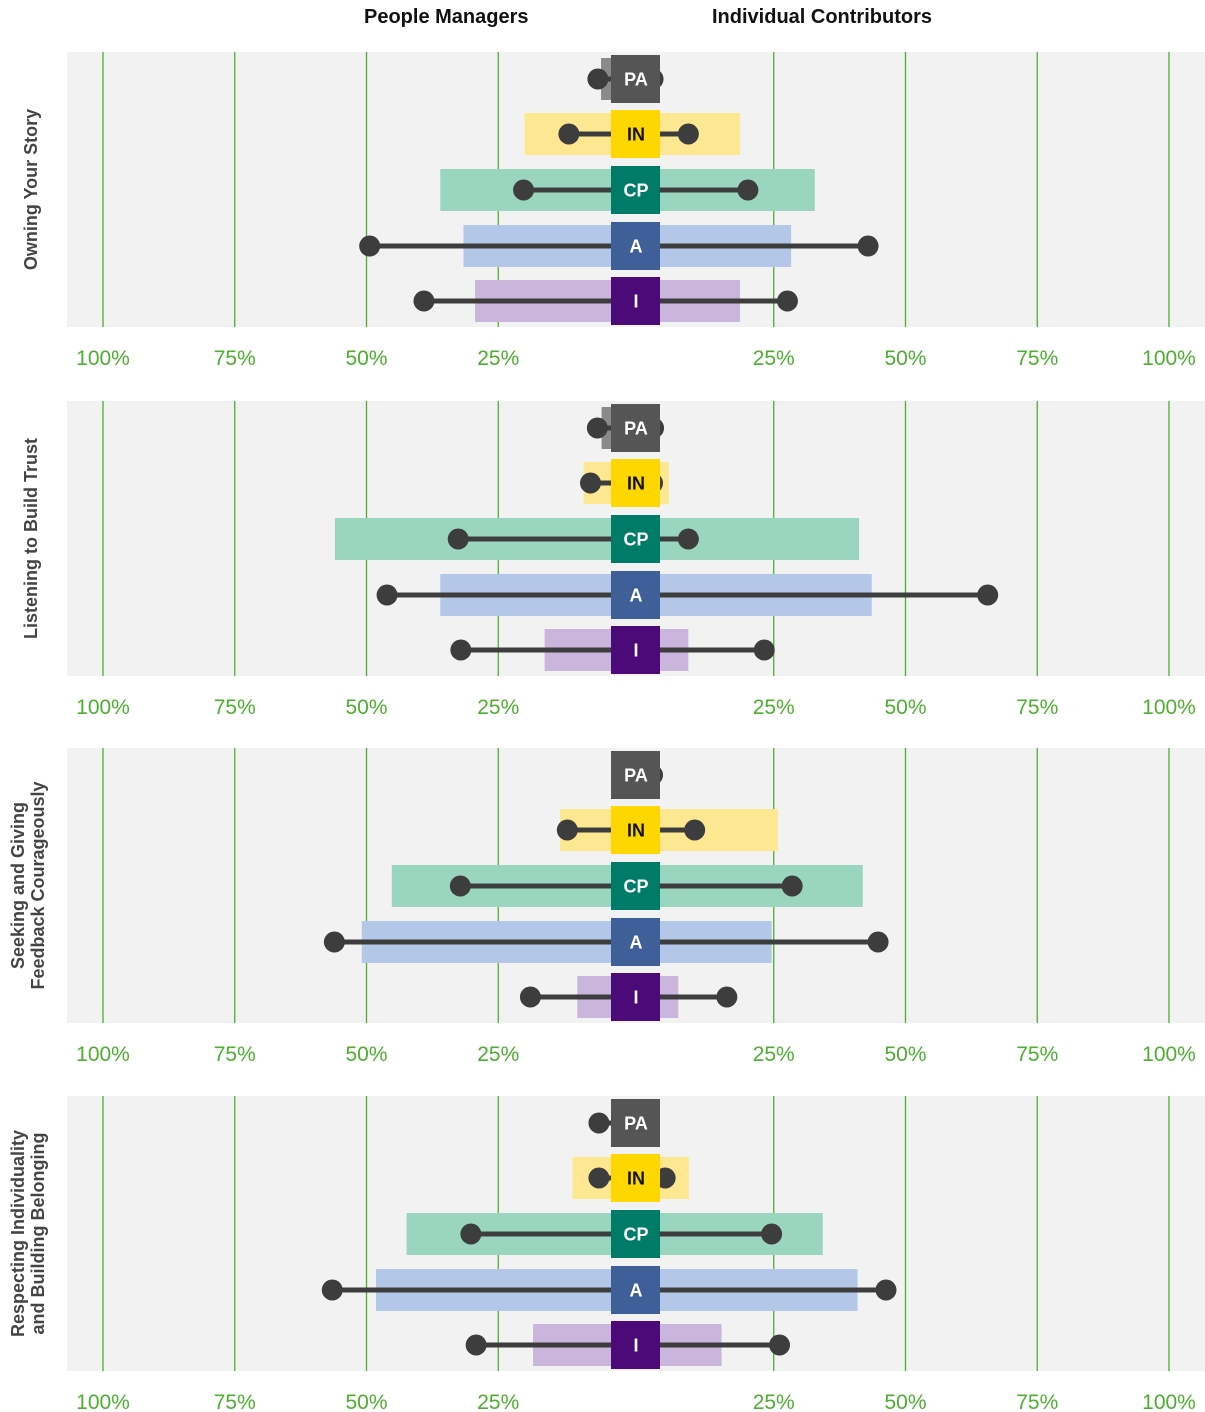 The height and width of the screenshot is (1412, 1205). What do you see at coordinates (31, 189) in the screenshot?
I see `panel-title: Owning Your Story` at bounding box center [31, 189].